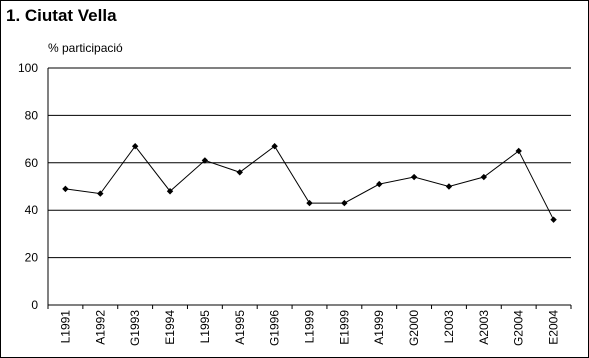 The height and width of the screenshot is (358, 589). Describe the element at coordinates (519, 328) in the screenshot. I see `x-tick-label: G2004` at that location.